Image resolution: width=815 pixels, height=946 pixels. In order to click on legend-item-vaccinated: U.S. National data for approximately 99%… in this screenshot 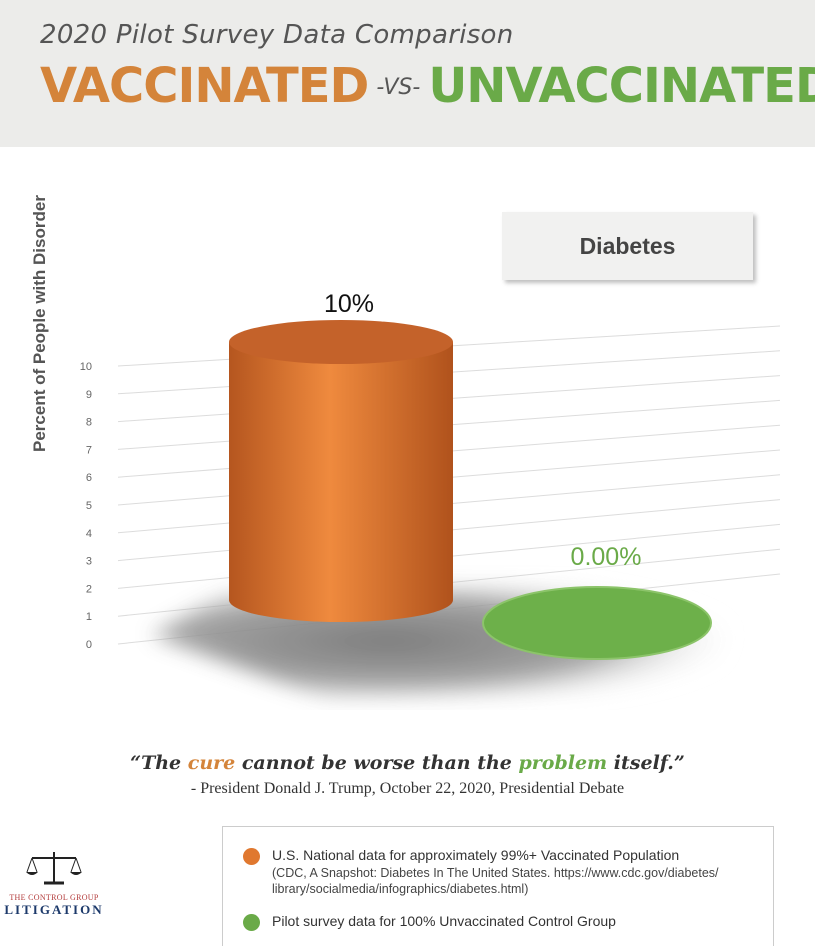, I will do `click(481, 872)`.